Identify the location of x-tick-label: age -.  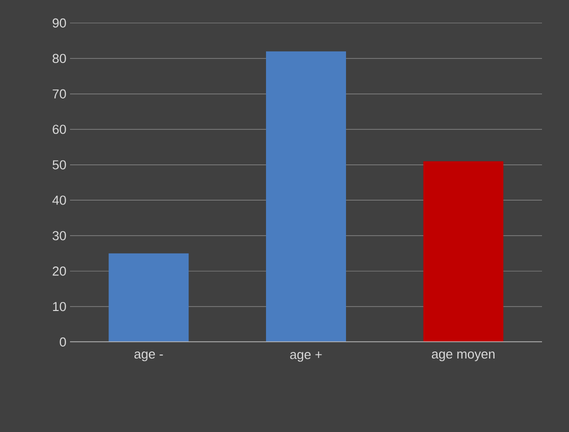
(148, 357).